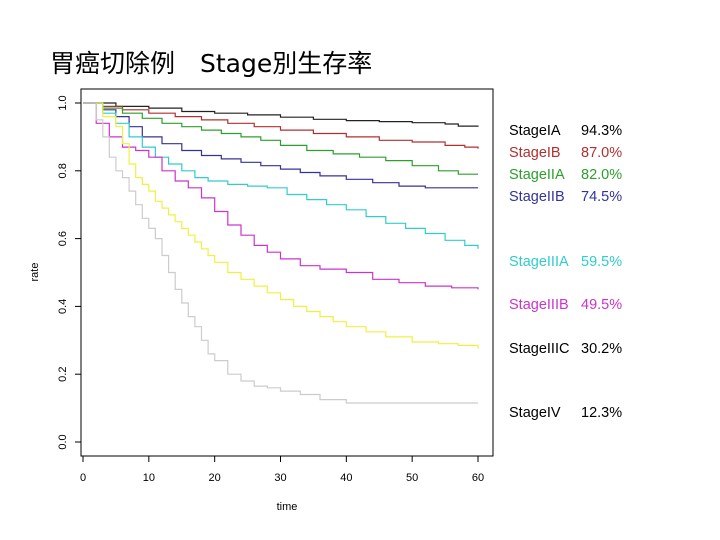  I want to click on legend-entry-stageiiic: StageIIIC 30.2%, so click(565, 349).